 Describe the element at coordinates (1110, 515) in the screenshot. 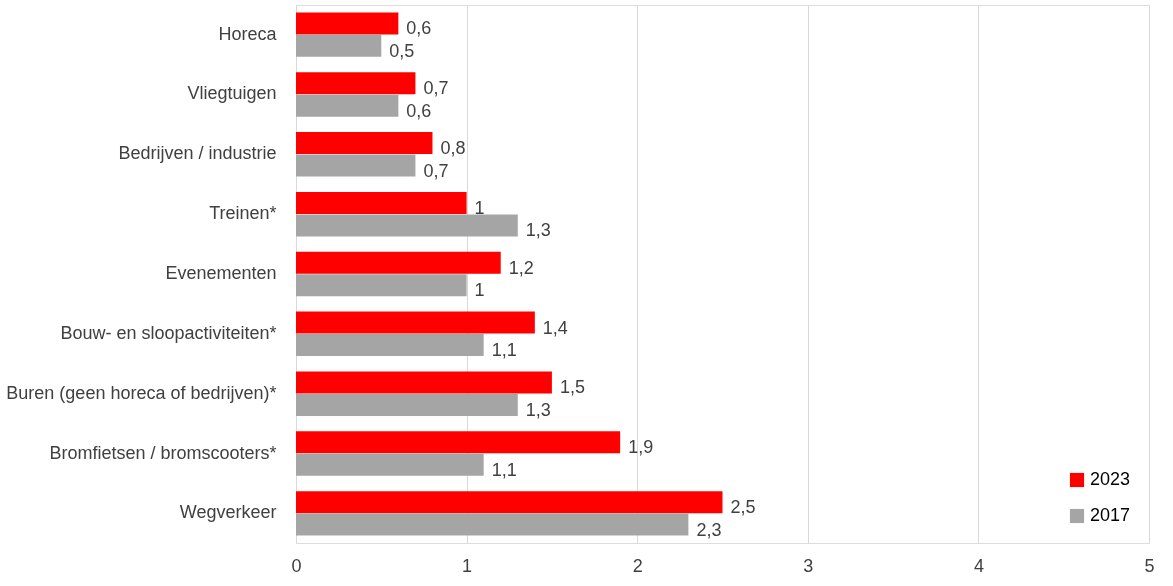

I see `legend-label: 2017` at that location.